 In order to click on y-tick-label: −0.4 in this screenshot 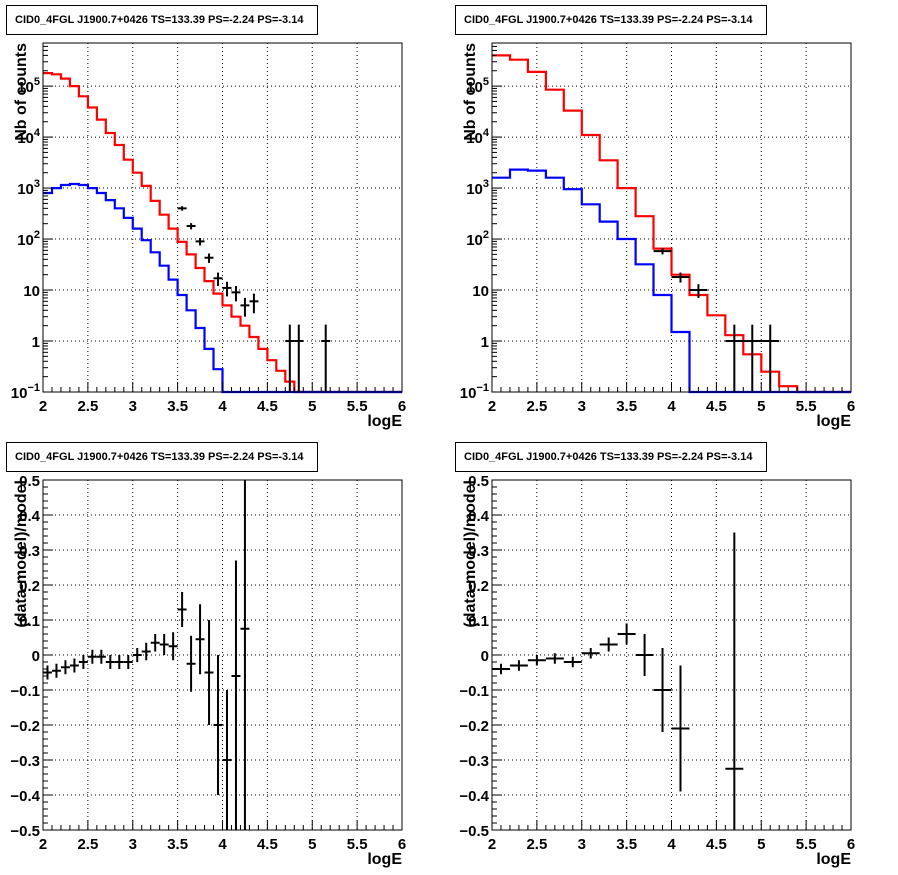, I will do `click(474, 796)`.